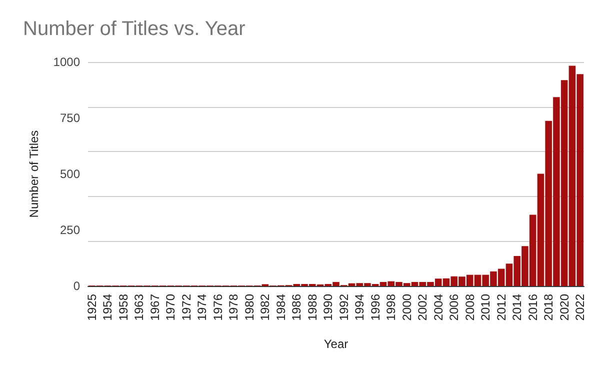 The image size is (600, 371). Describe the element at coordinates (34, 174) in the screenshot. I see `y-axis-title: Number of Titles` at that location.